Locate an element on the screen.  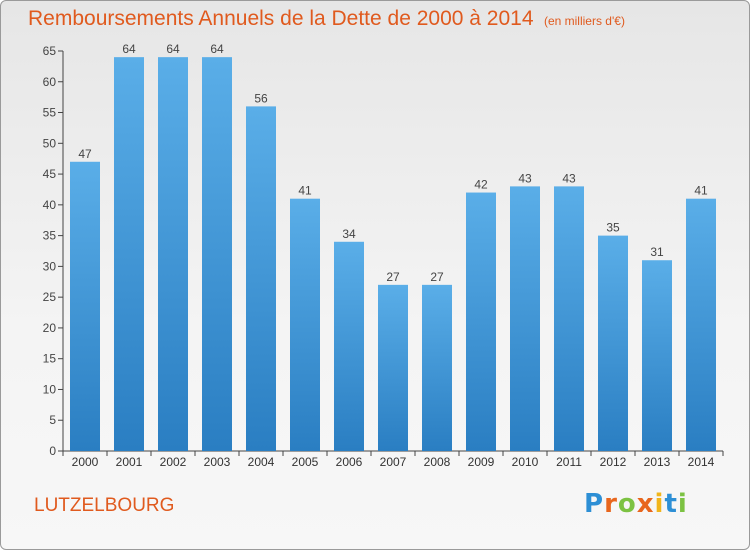
y-tick-label: 20 is located at coordinates (50, 328).